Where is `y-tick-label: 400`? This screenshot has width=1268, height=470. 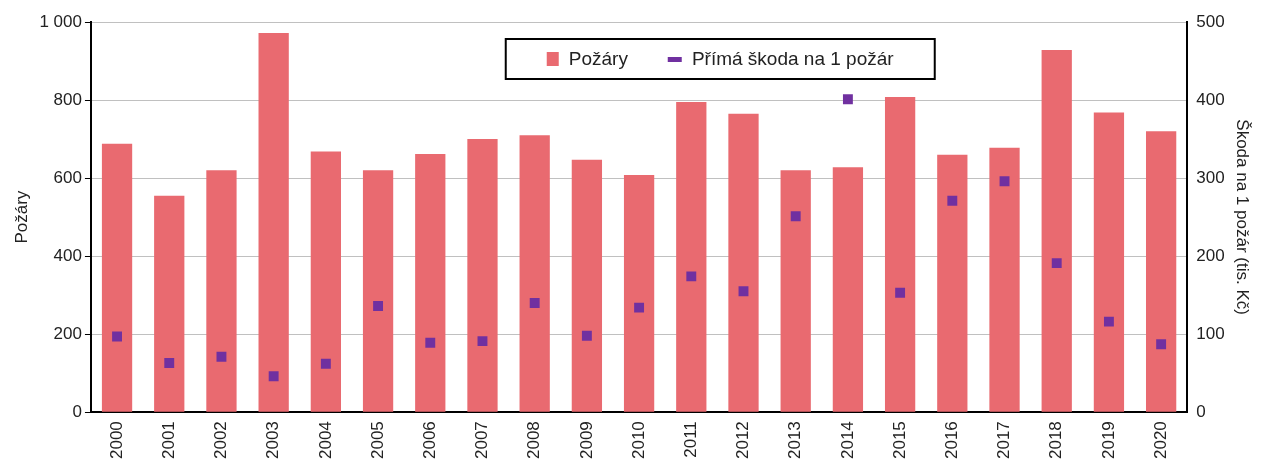
y-tick-label: 400 is located at coordinates (67, 255).